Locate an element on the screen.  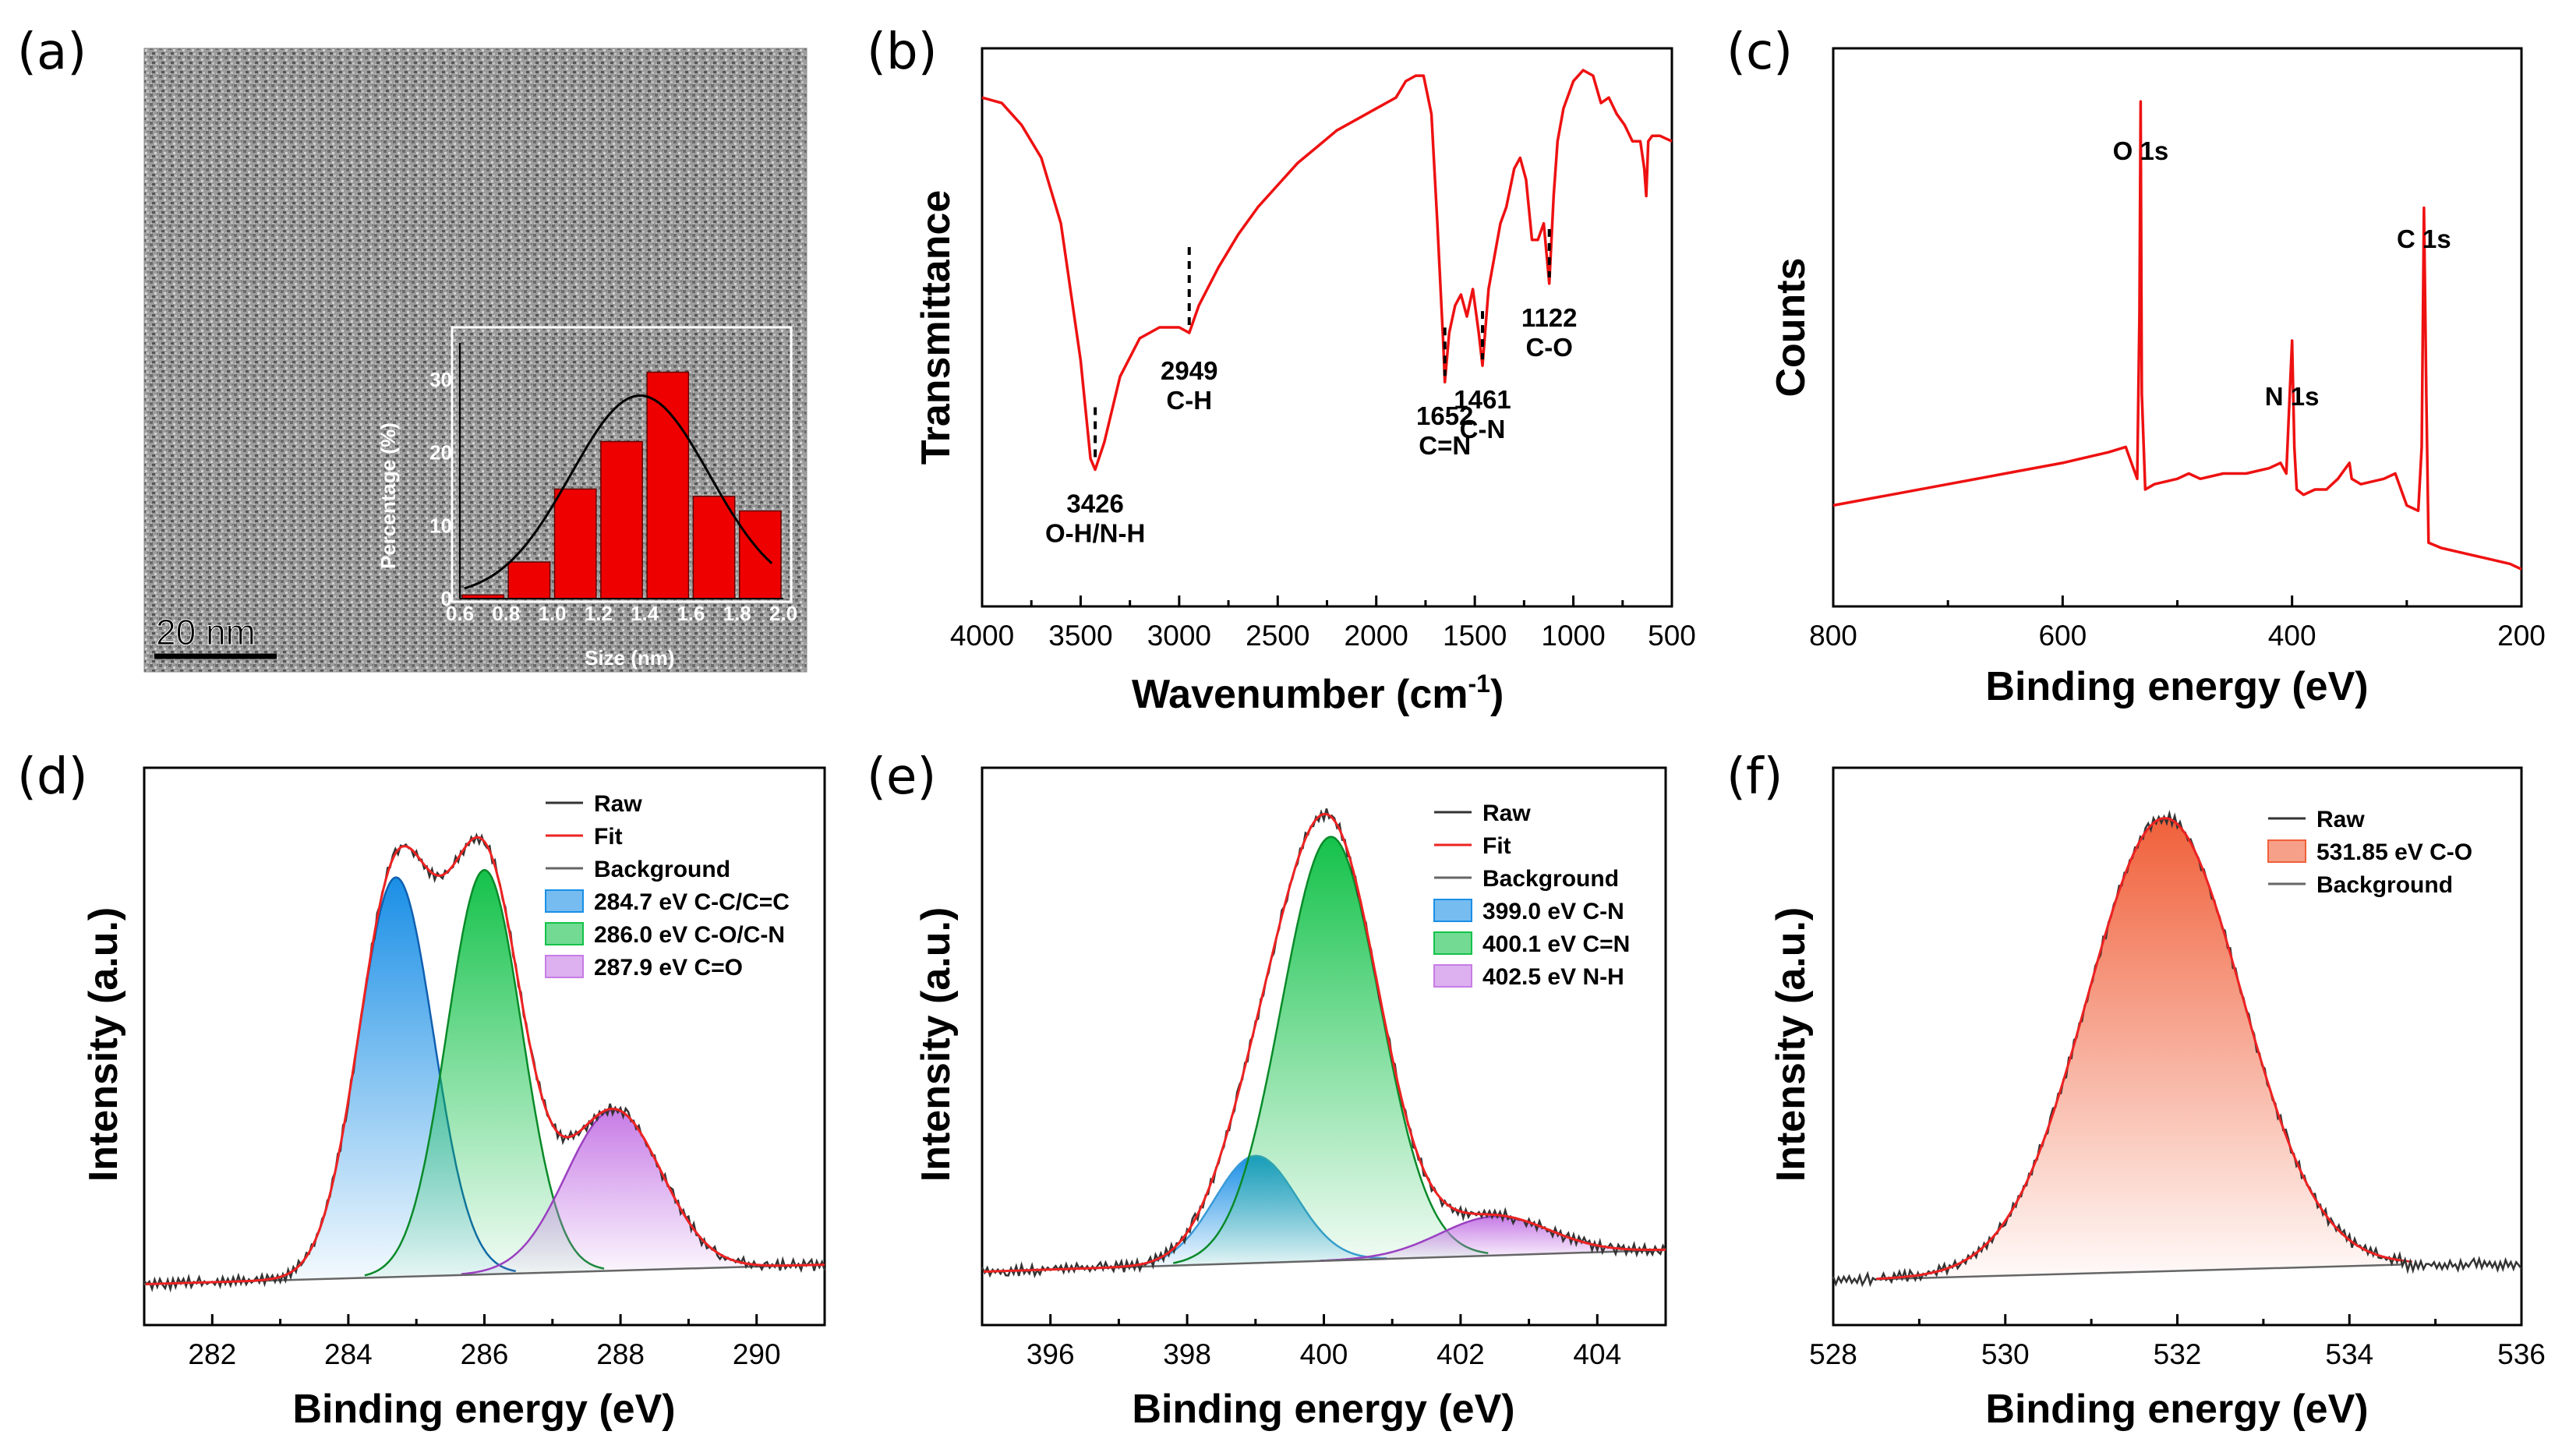
legend-label: 284.7 eV C-C/C=C is located at coordinates (692, 902).